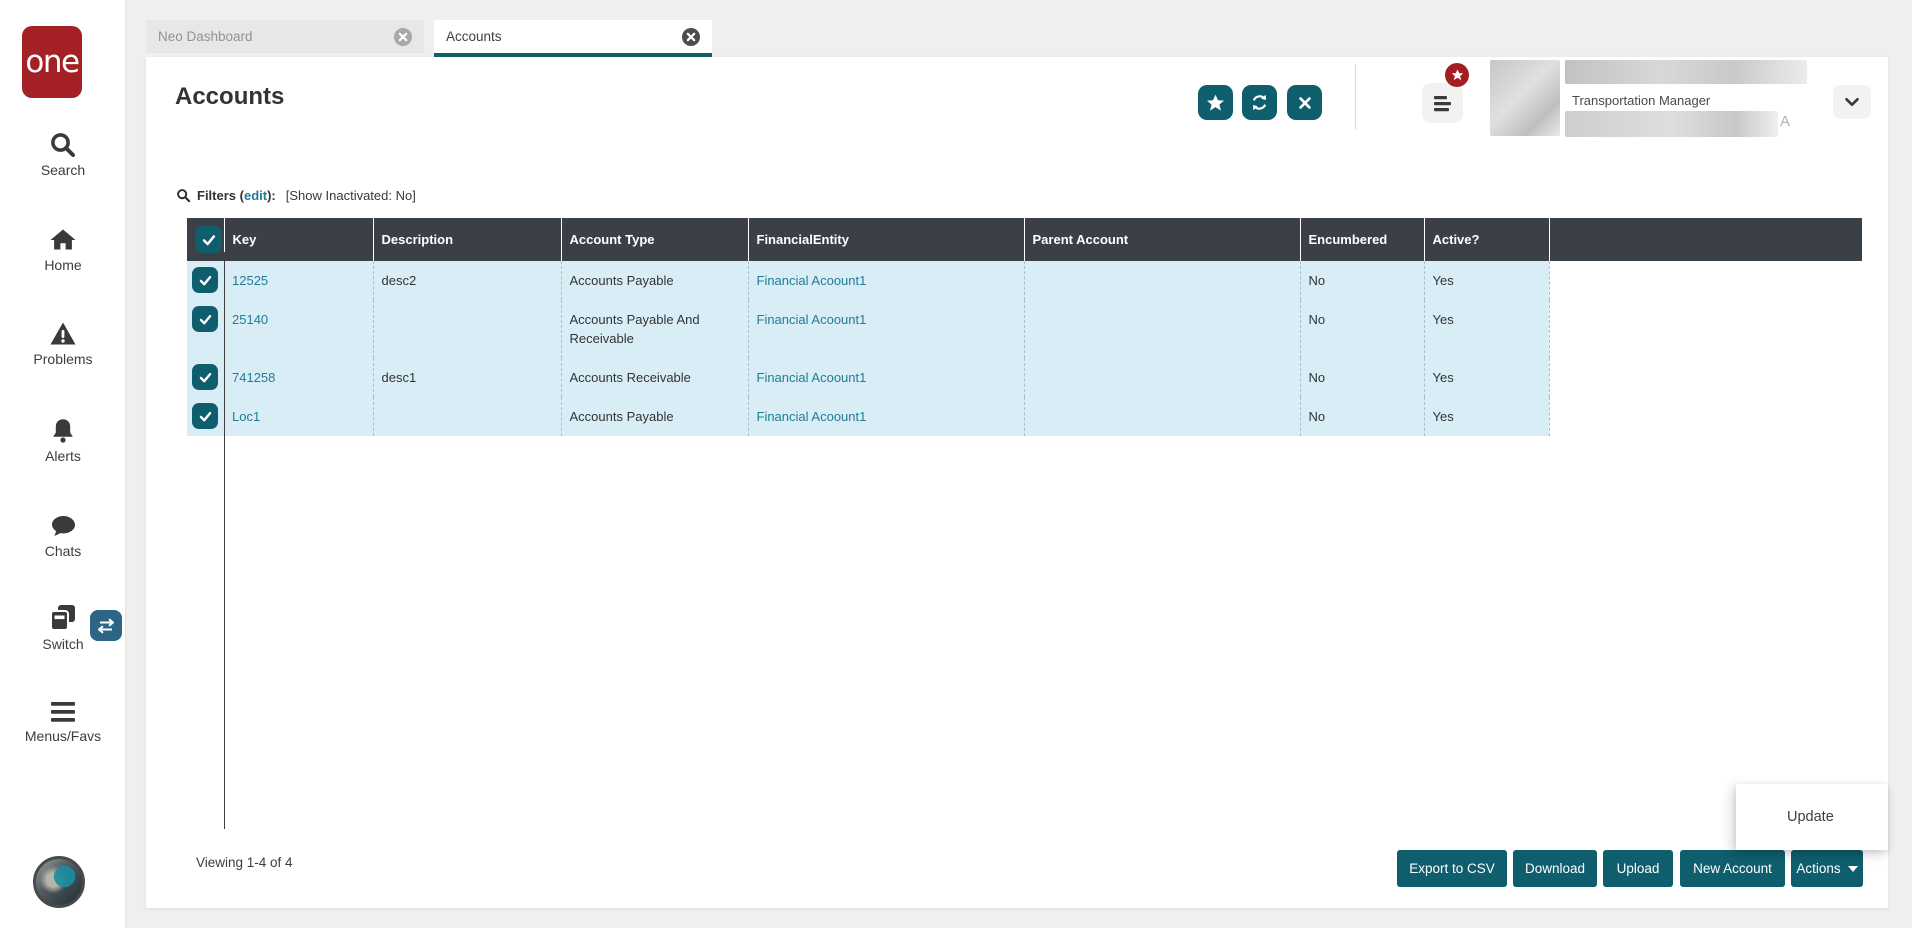 The width and height of the screenshot is (1912, 928). What do you see at coordinates (1852, 868) in the screenshot?
I see `caret-down-icon` at bounding box center [1852, 868].